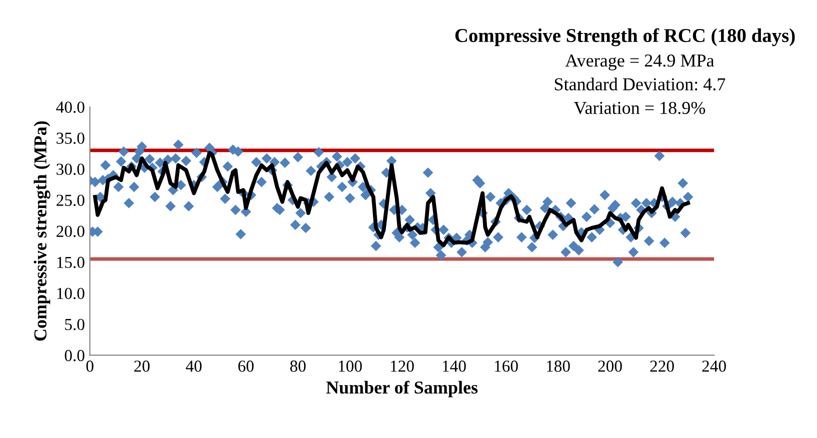  What do you see at coordinates (70, 138) in the screenshot?
I see `y-tick-label: 35.0` at bounding box center [70, 138].